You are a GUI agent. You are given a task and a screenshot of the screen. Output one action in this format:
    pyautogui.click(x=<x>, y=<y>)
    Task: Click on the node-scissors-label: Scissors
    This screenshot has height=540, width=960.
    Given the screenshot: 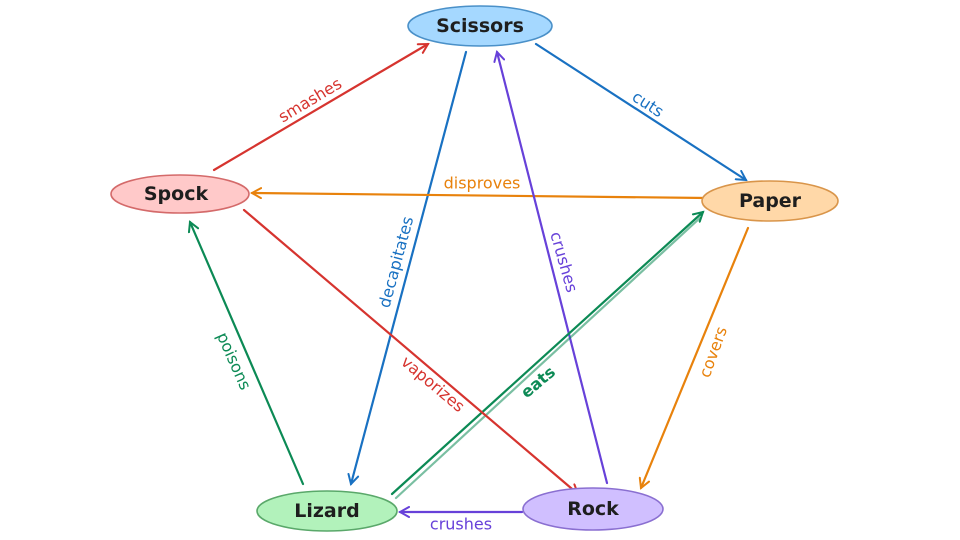 What is the action you would take?
    pyautogui.click(x=480, y=26)
    